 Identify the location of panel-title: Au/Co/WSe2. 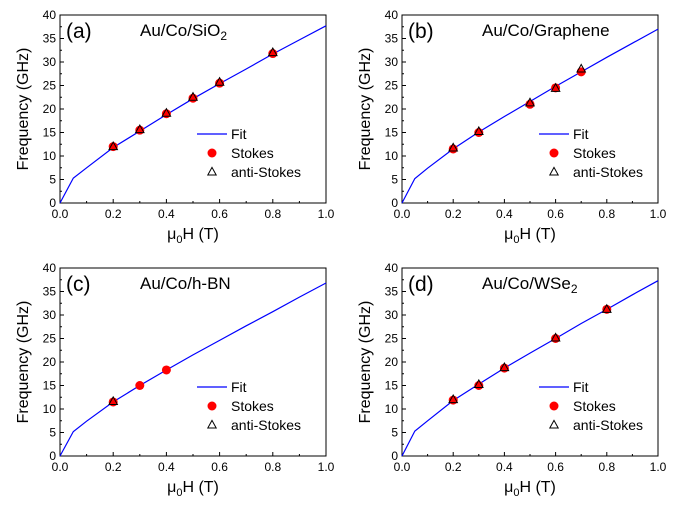
(530, 285).